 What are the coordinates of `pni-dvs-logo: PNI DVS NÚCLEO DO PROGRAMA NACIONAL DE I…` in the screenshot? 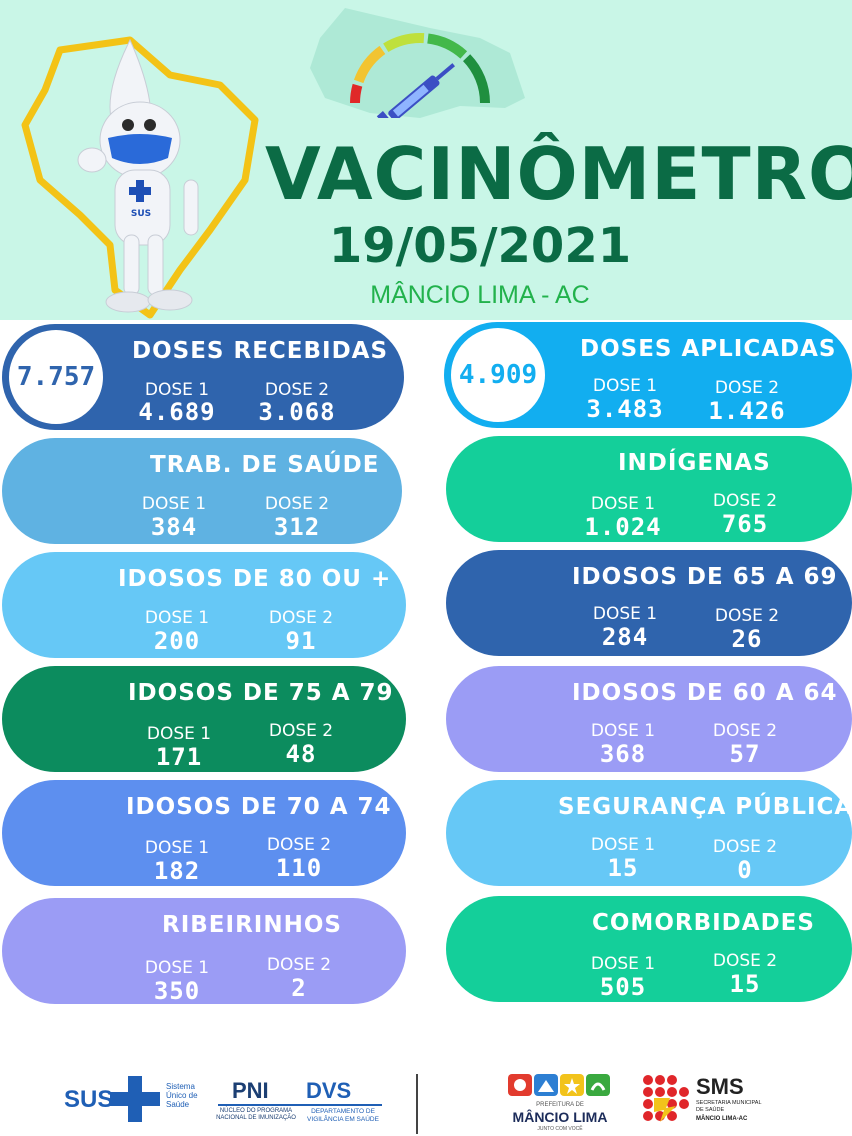 It's located at (300, 1101).